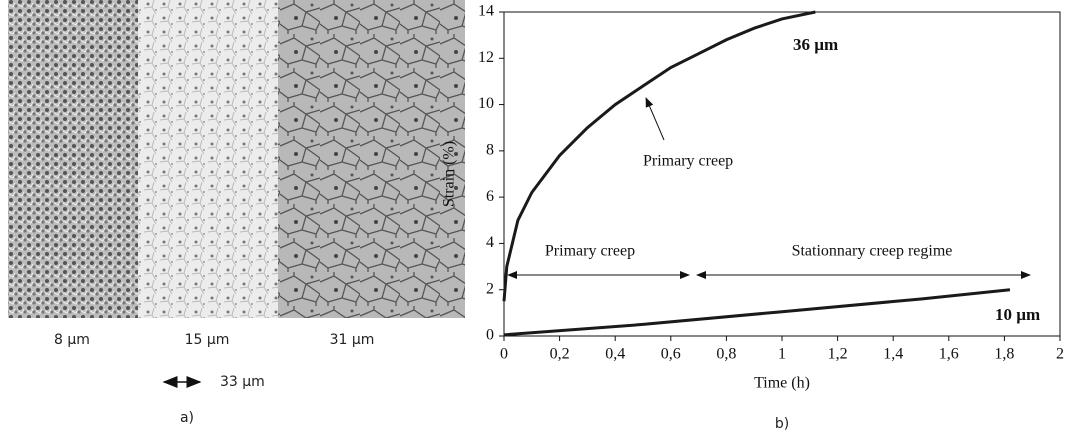  I want to click on x-tick-label: 1, so click(782, 354).